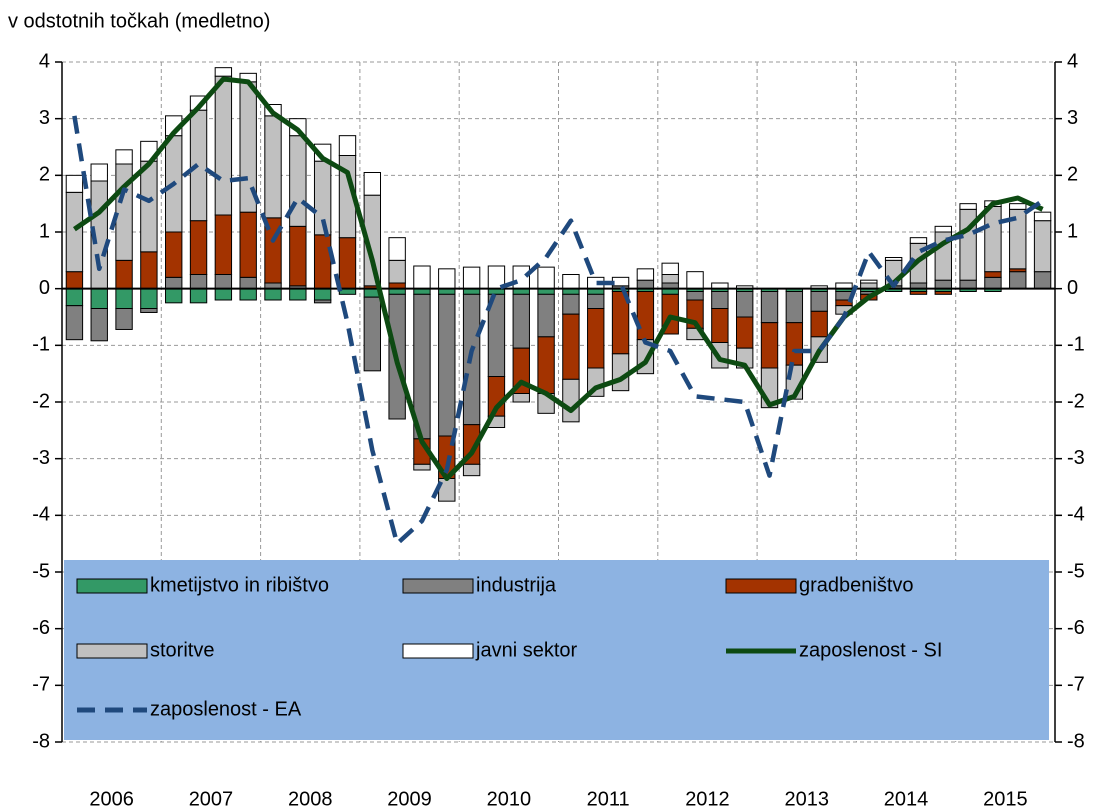 Image resolution: width=1105 pixels, height=810 pixels. I want to click on x-tick-label: 2015, so click(1005, 799).